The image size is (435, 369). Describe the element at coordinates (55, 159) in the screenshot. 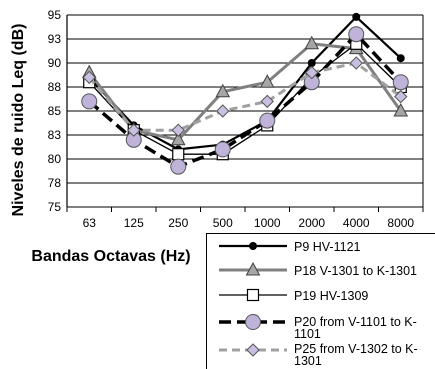

I see `y-tick-label: 80` at that location.